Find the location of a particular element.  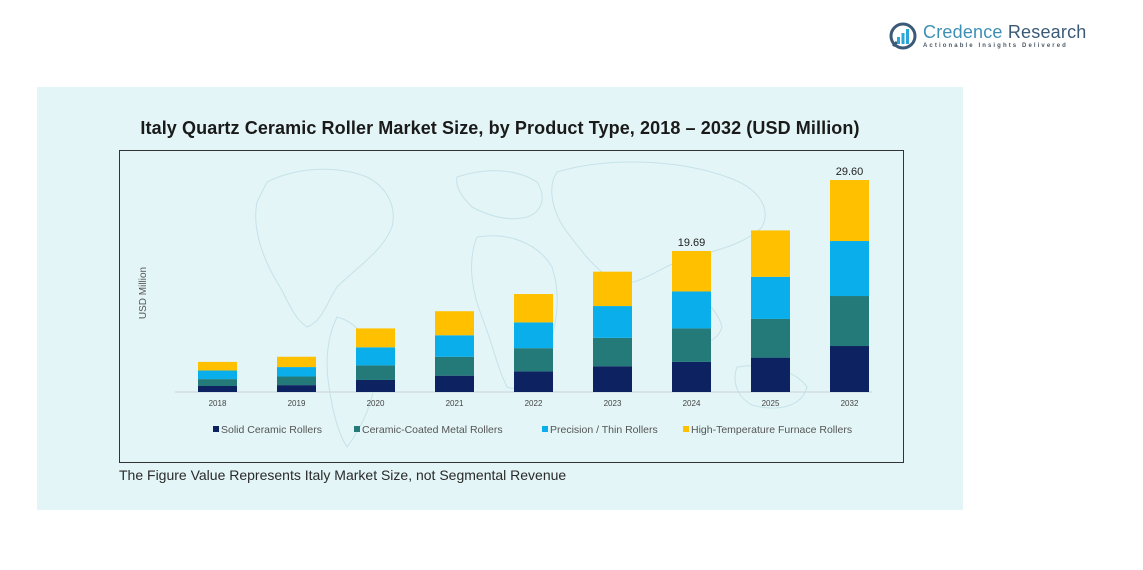

data-label-2024: 19.69 is located at coordinates (692, 243).